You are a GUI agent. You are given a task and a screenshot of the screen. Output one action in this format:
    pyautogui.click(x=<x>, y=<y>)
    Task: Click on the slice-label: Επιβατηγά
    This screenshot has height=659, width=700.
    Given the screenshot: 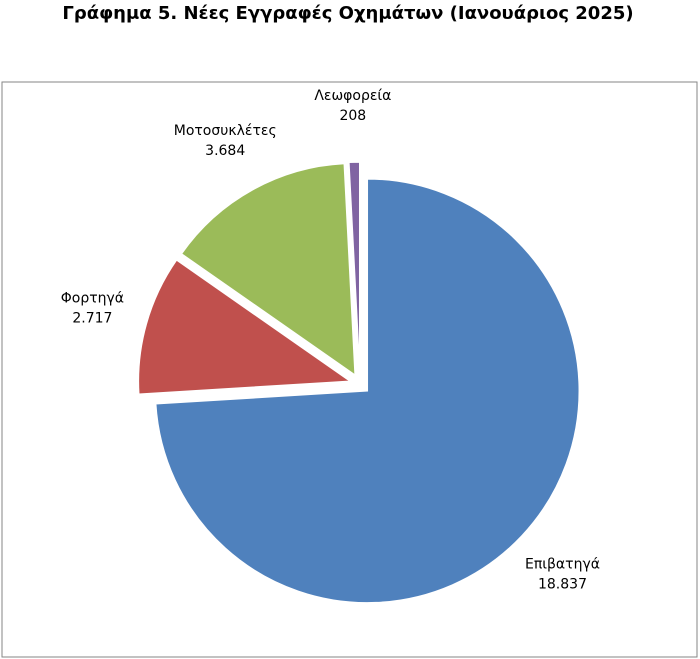 What is the action you would take?
    pyautogui.click(x=562, y=564)
    